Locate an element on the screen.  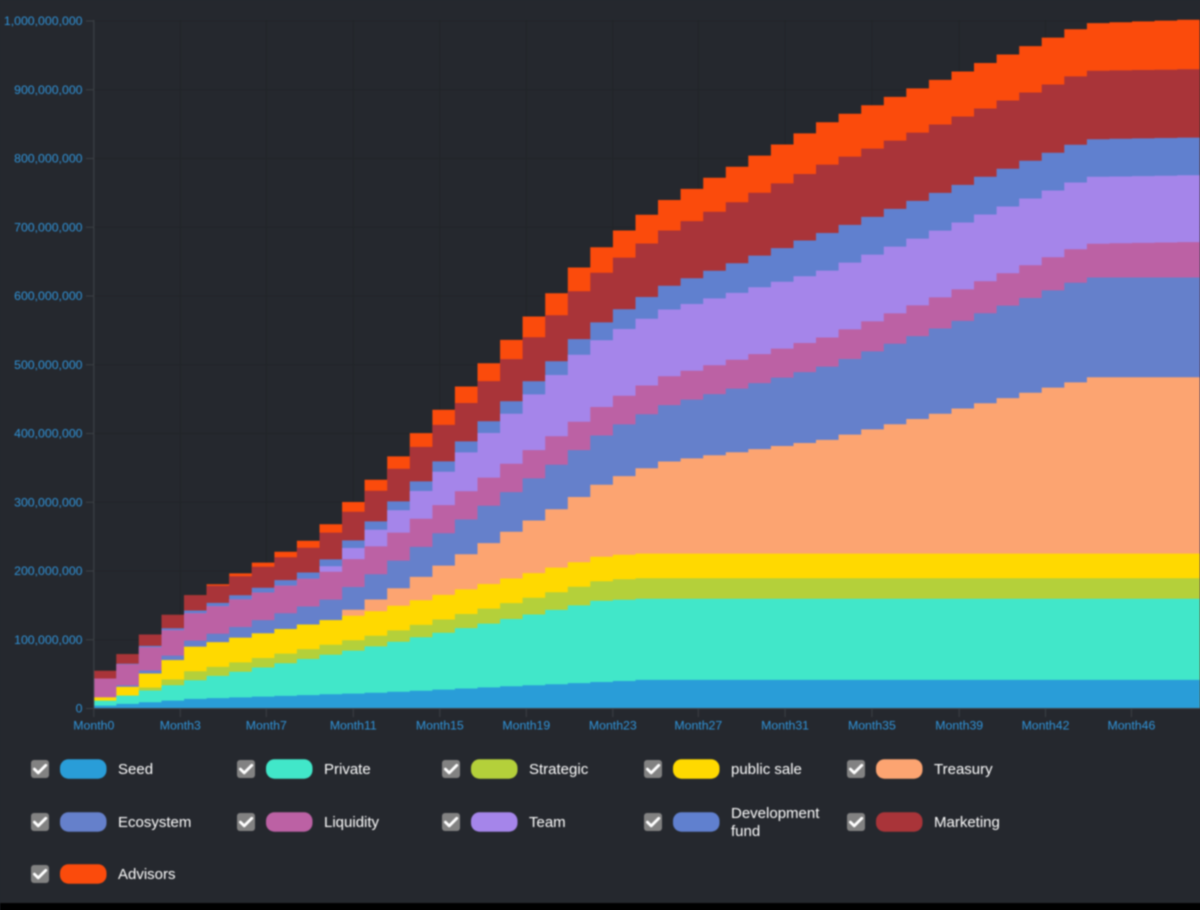
svg-text: Marketing is located at coordinates (967, 822).